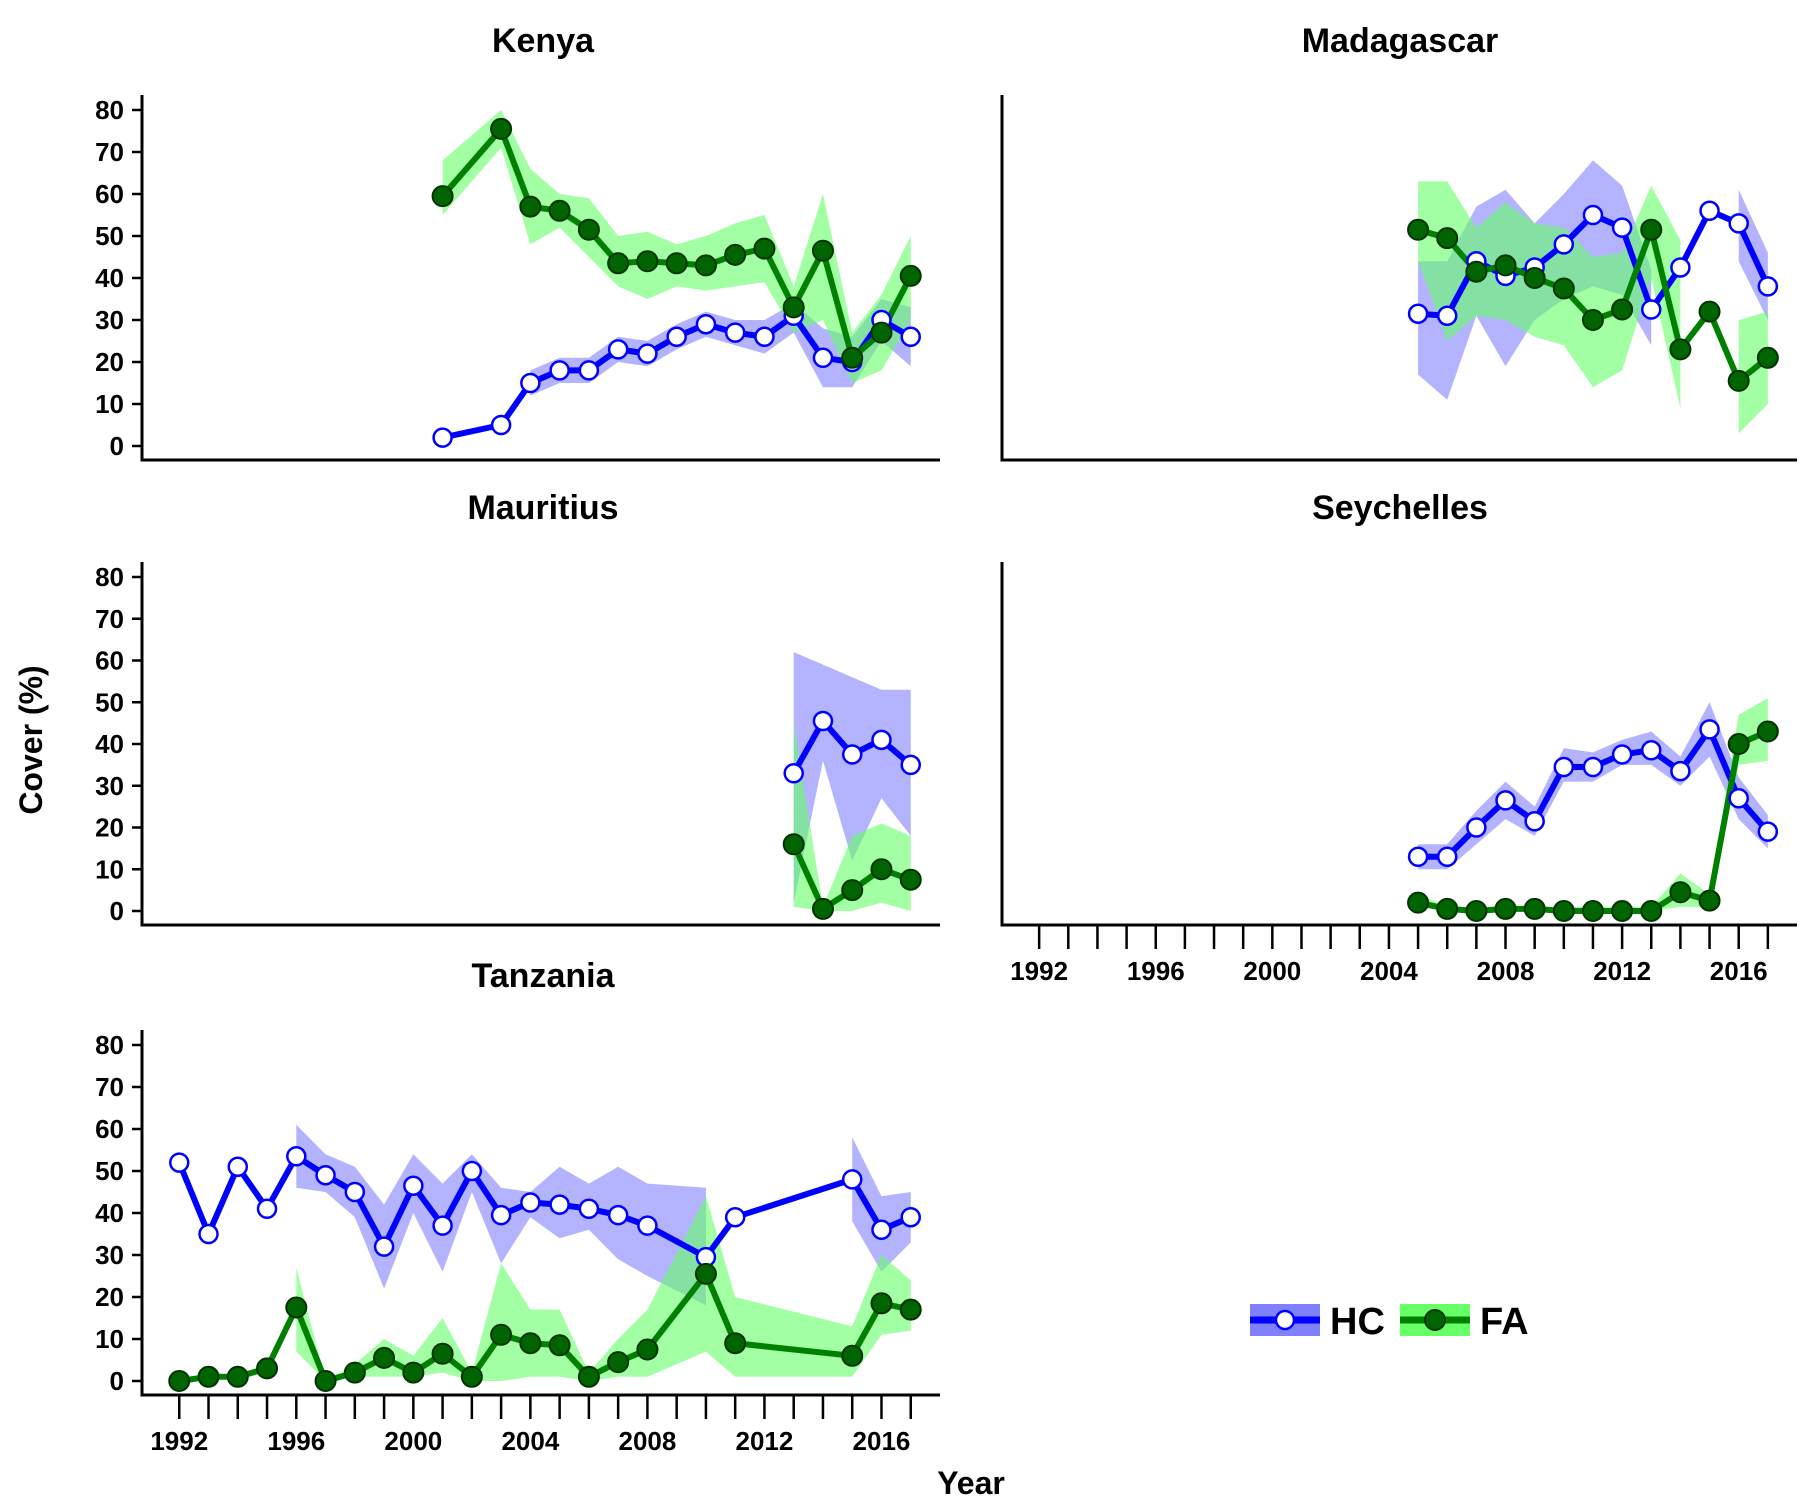  Describe the element at coordinates (881, 1204) in the screenshot. I see `band-hc-tanzania` at that location.